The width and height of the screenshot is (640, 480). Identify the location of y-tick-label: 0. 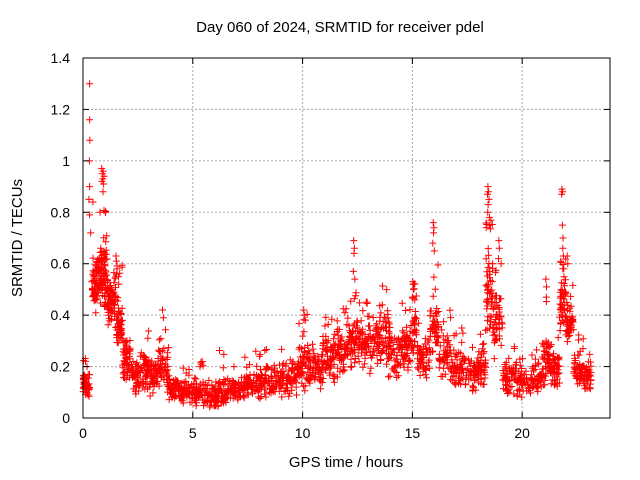
(66, 418).